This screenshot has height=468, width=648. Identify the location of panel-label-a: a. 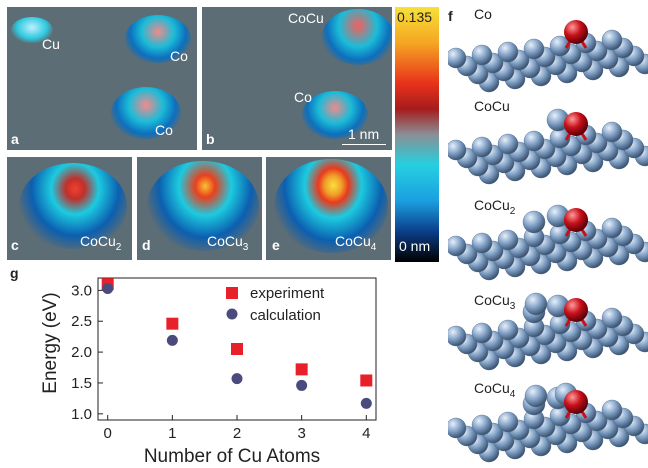
(15, 139).